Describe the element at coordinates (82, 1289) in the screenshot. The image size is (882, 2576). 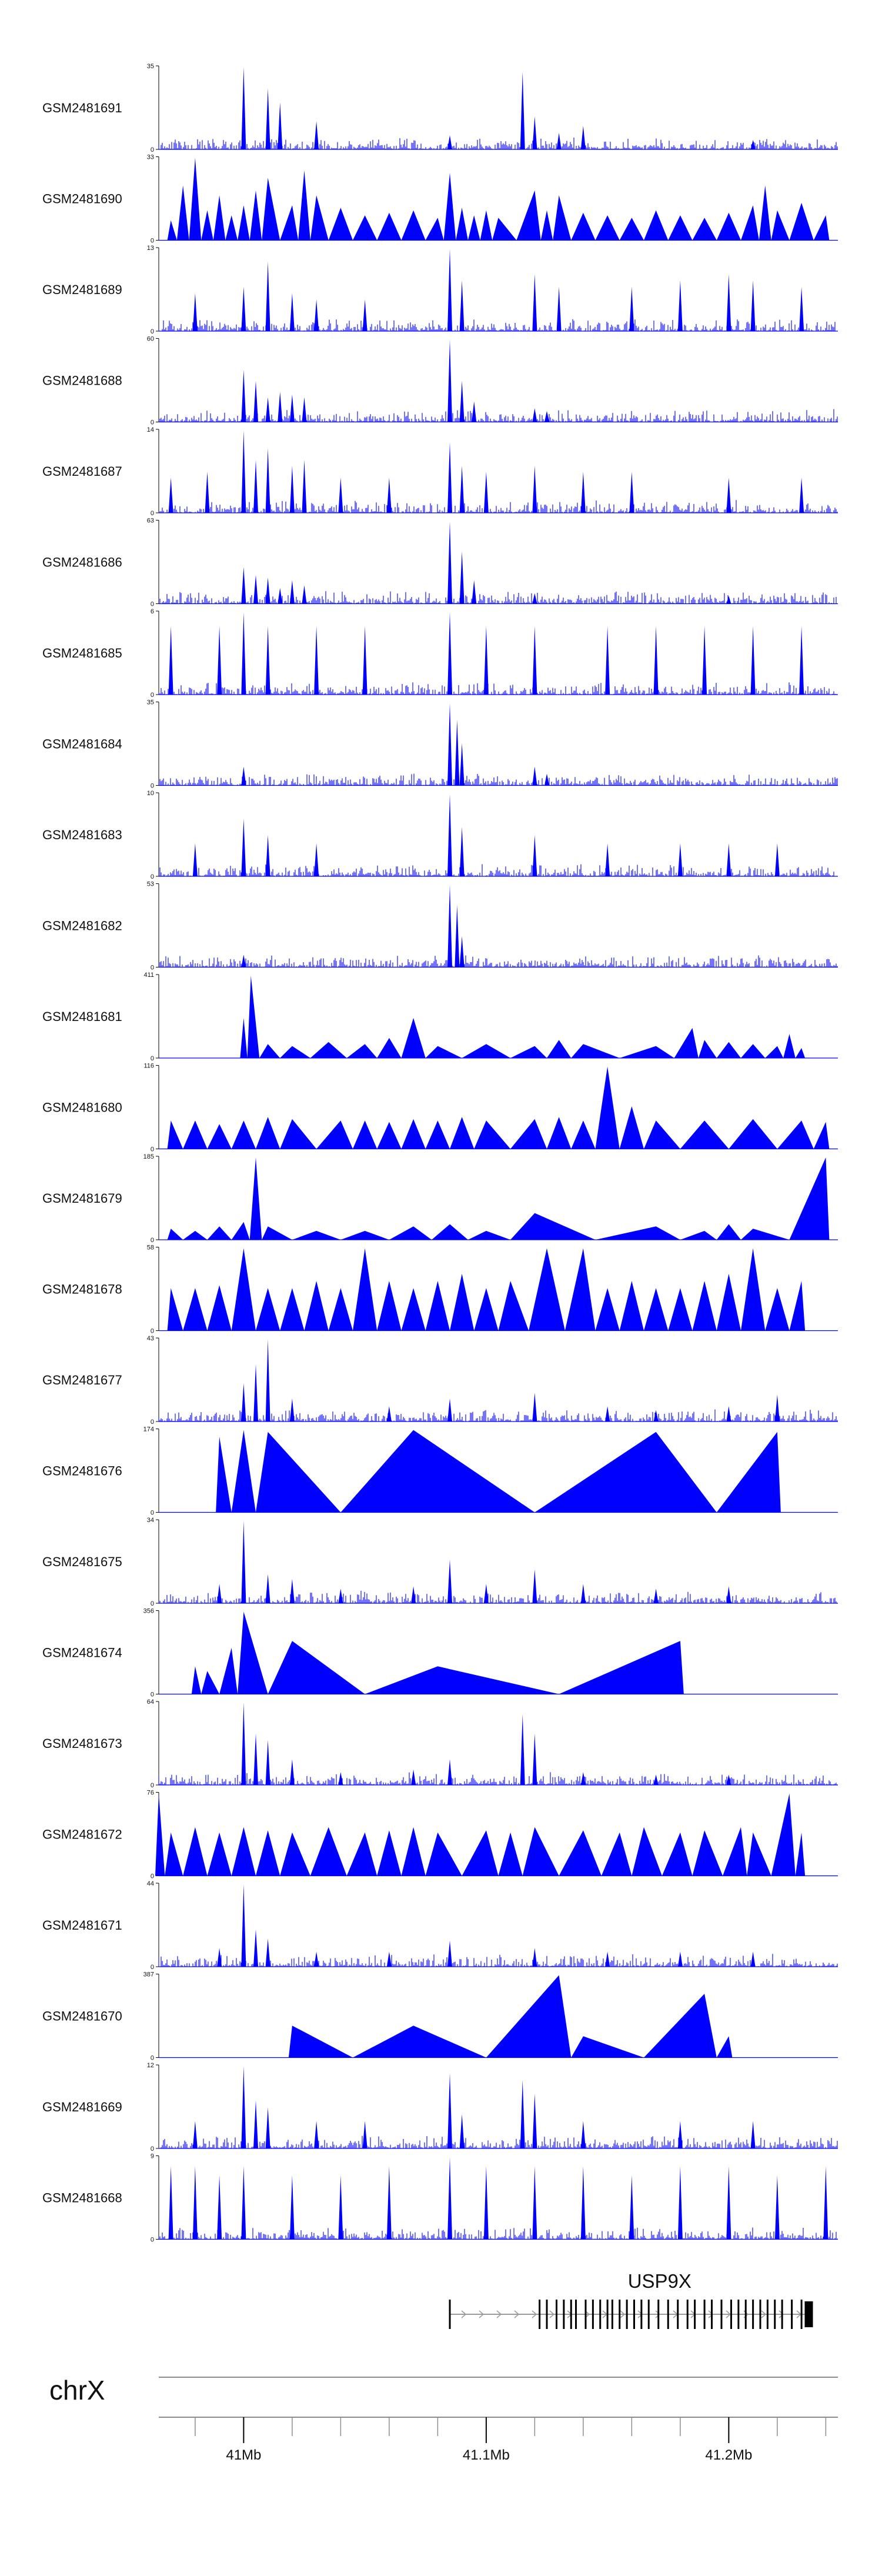
I see `track-label: GSM2481678` at that location.